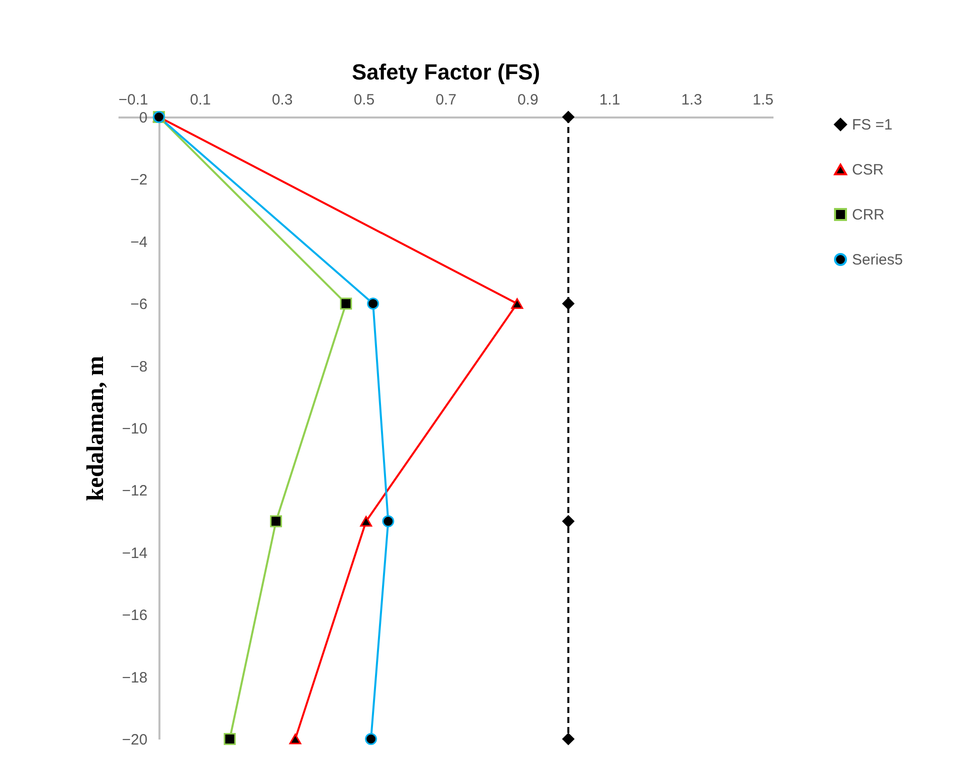 Image resolution: width=978 pixels, height=758 pixels. Describe the element at coordinates (135, 740) in the screenshot. I see `y-tick-label: −20` at that location.